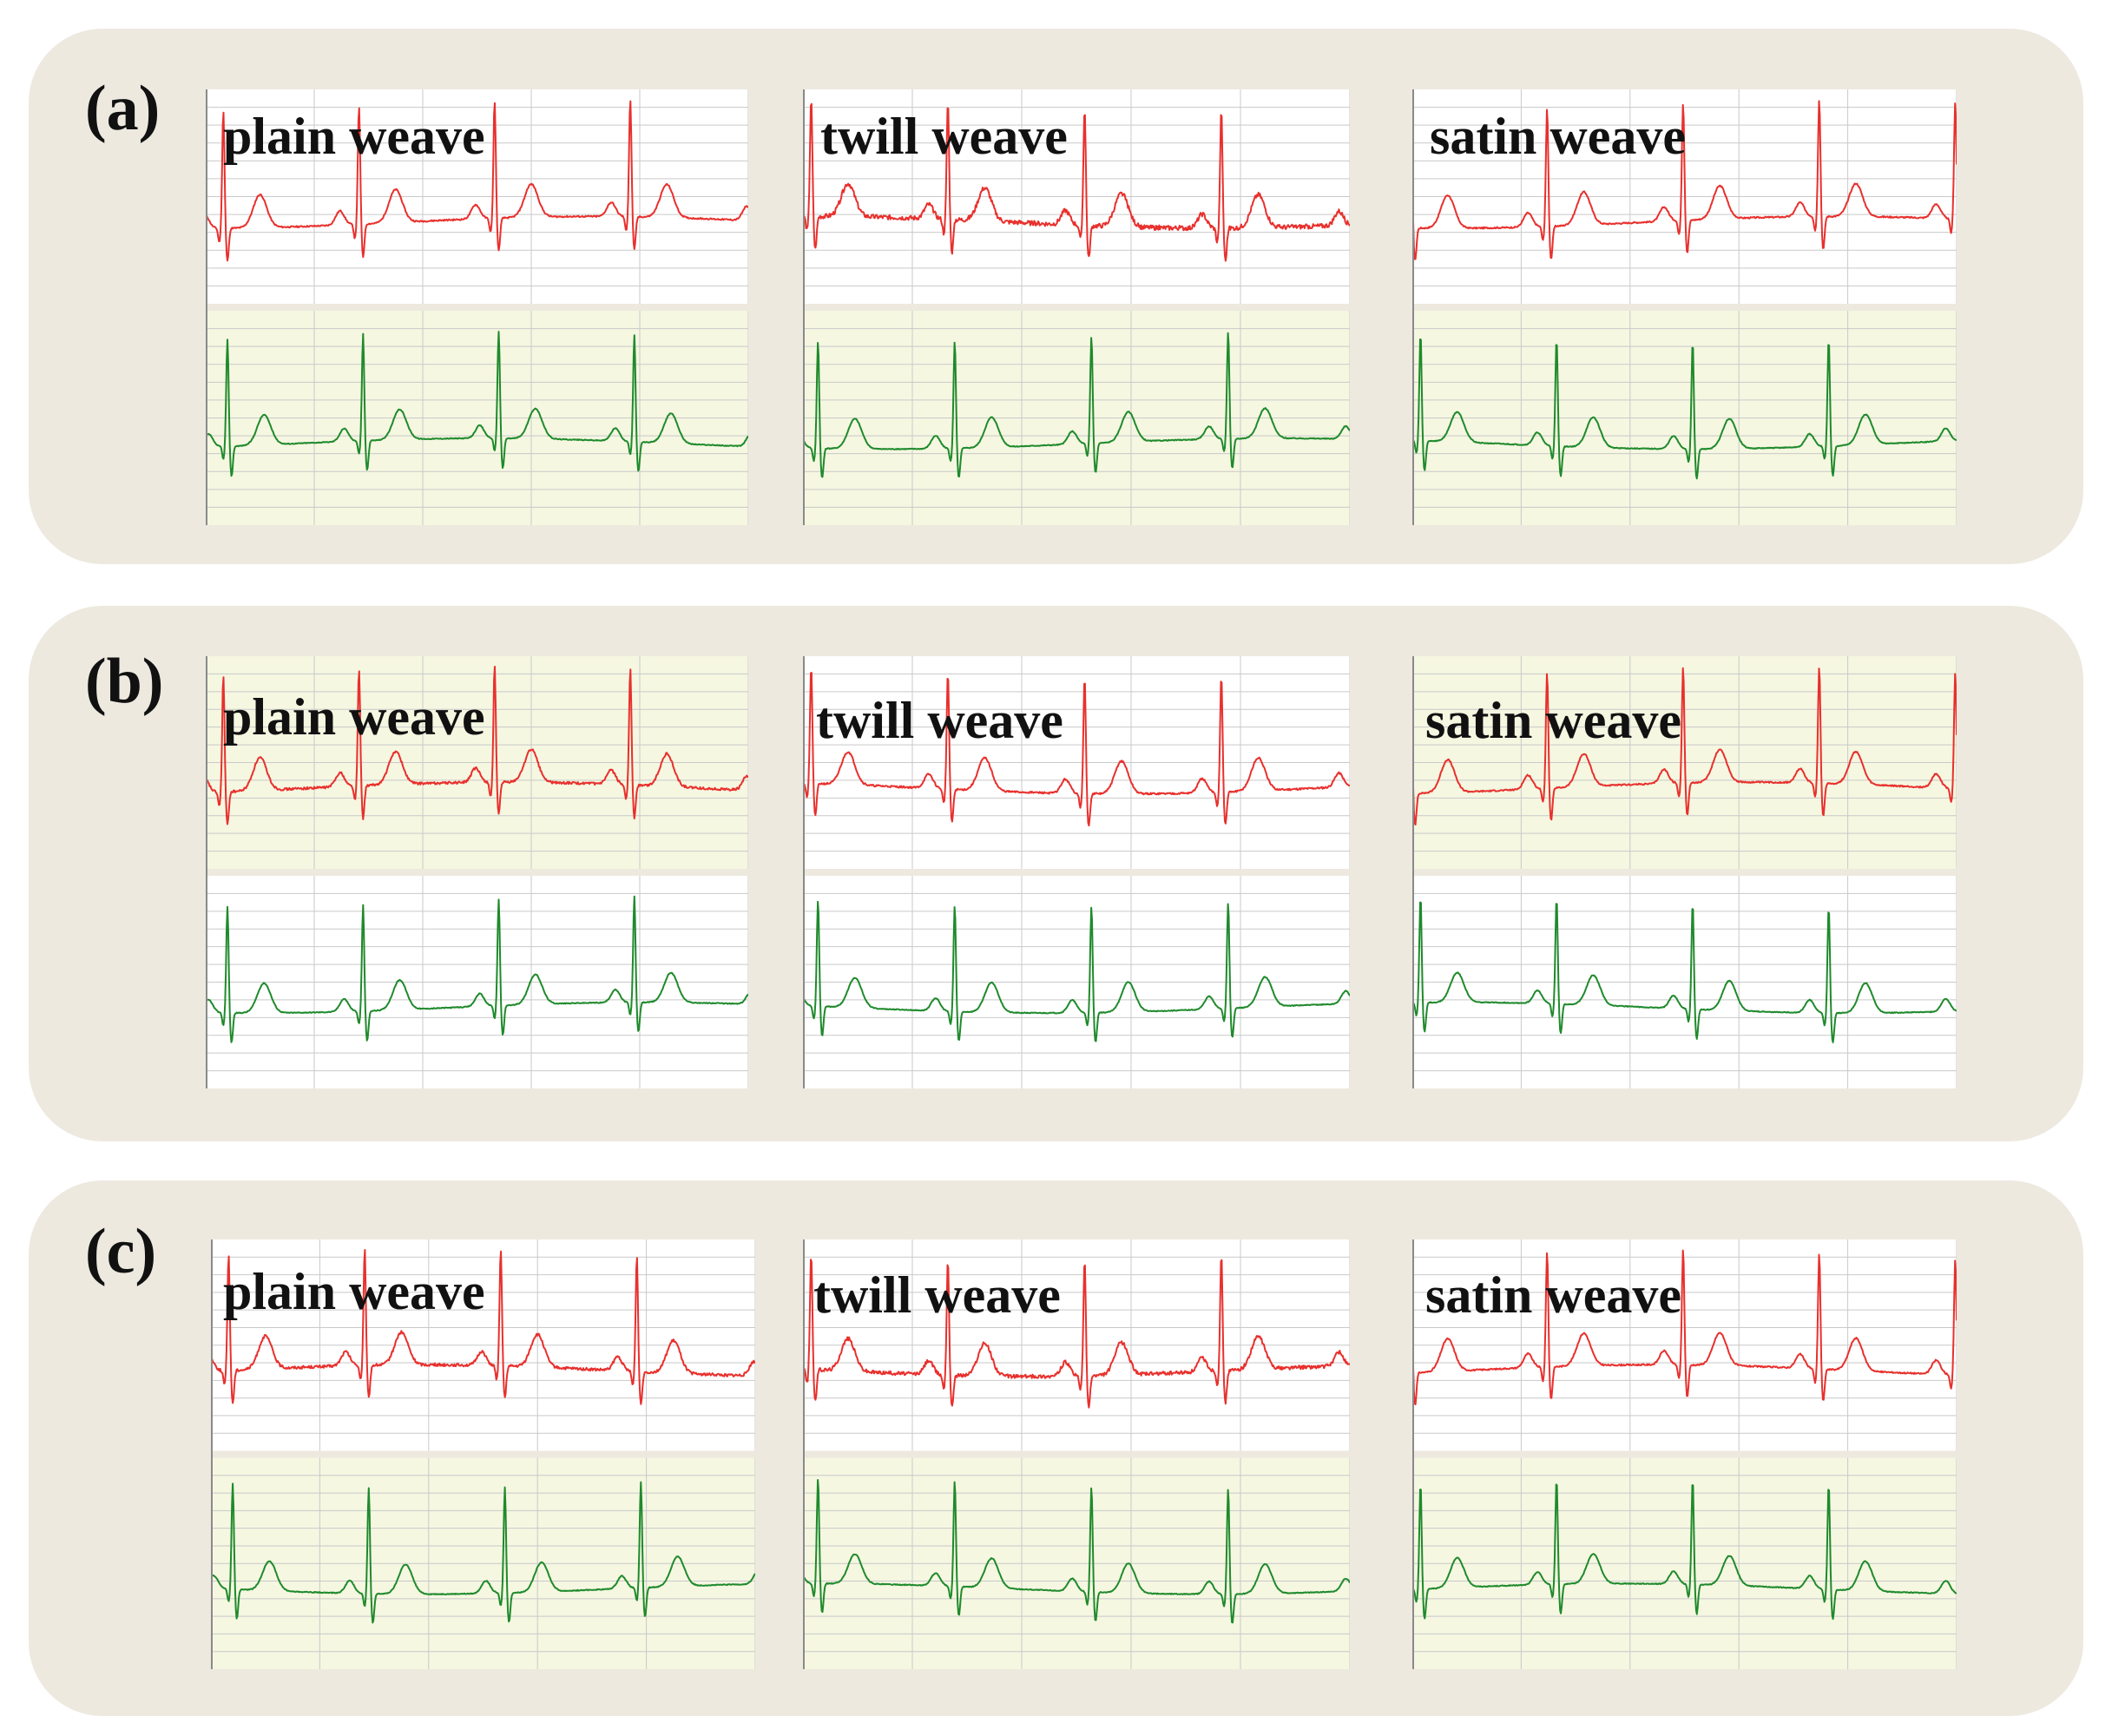 The image size is (2112, 1736). I want to click on row-label: (b), so click(125, 681).